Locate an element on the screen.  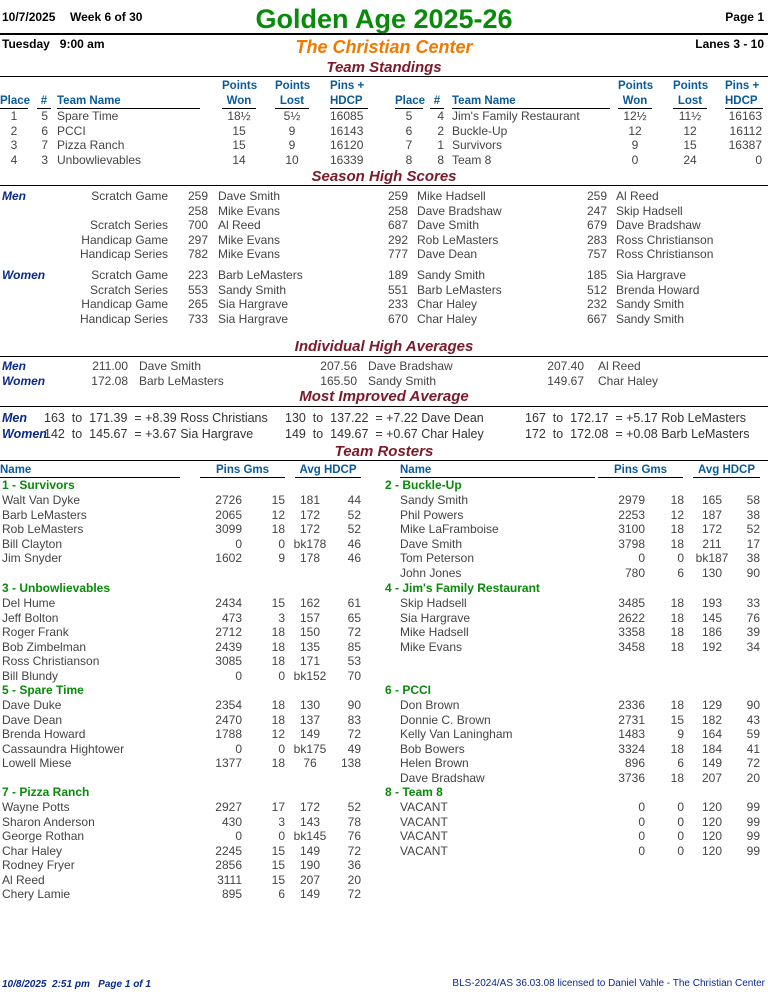
team-group-header: 8 - Team 8 is located at coordinates (414, 792).